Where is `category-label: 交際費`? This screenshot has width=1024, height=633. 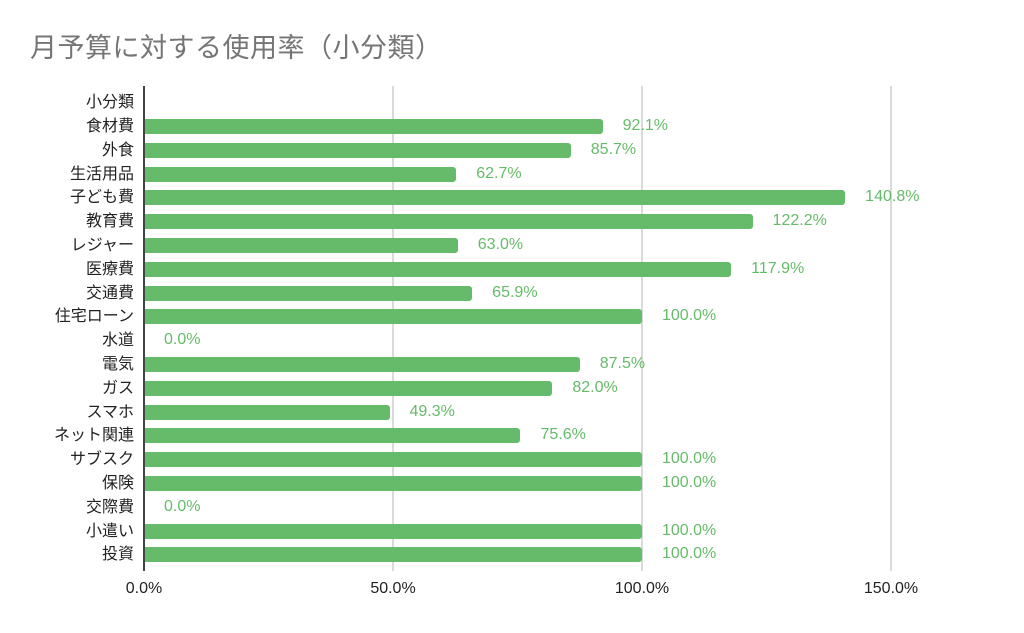 category-label: 交際費 is located at coordinates (109, 506).